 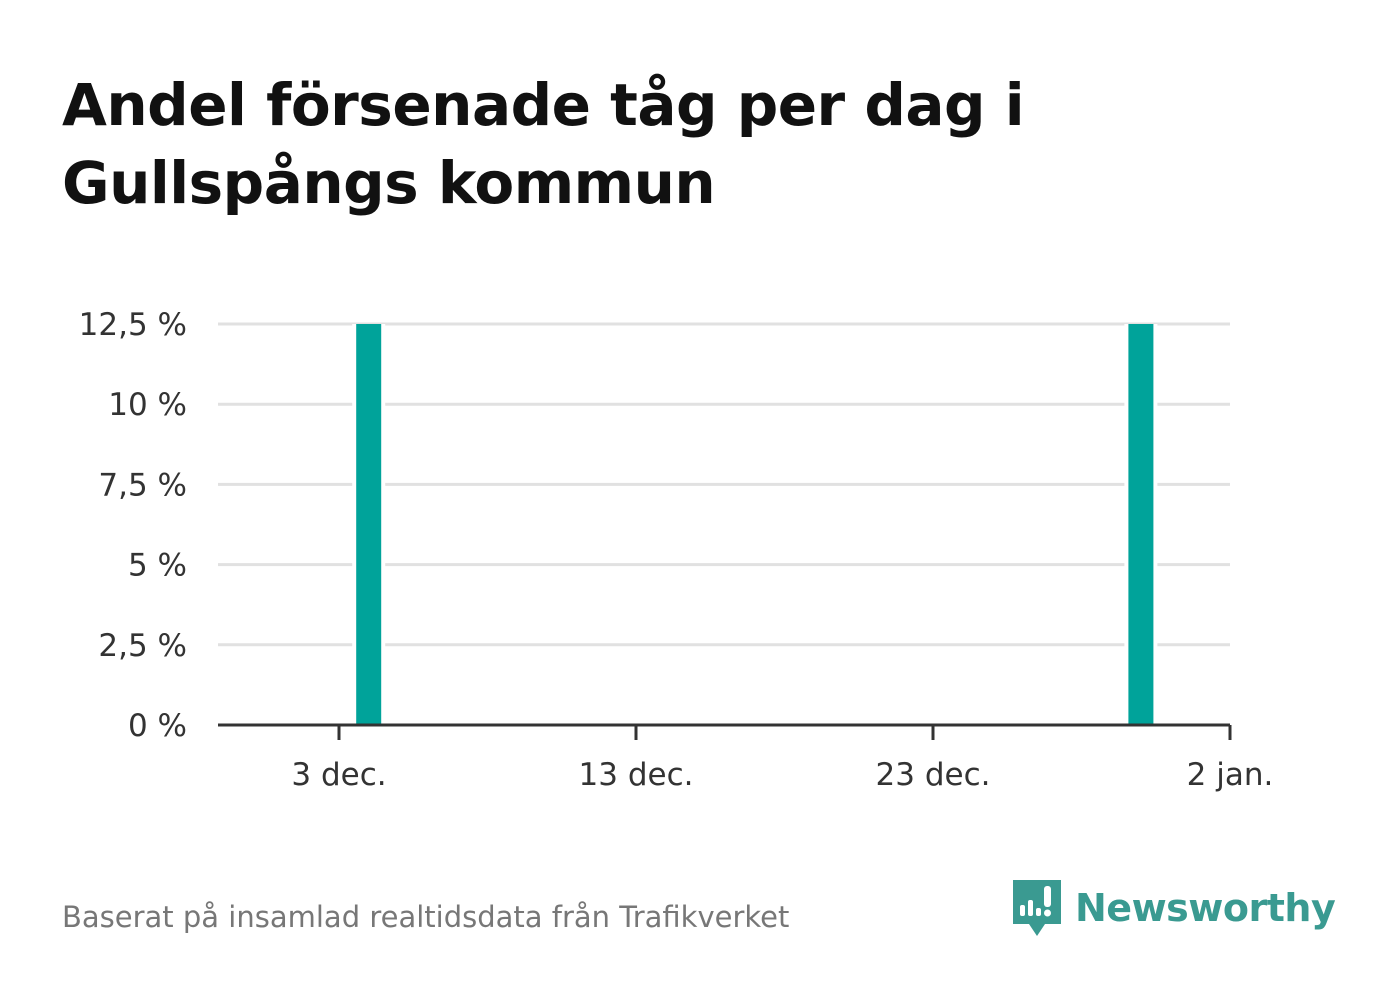 I want to click on x-tick-label: 13 dec., so click(x=636, y=775).